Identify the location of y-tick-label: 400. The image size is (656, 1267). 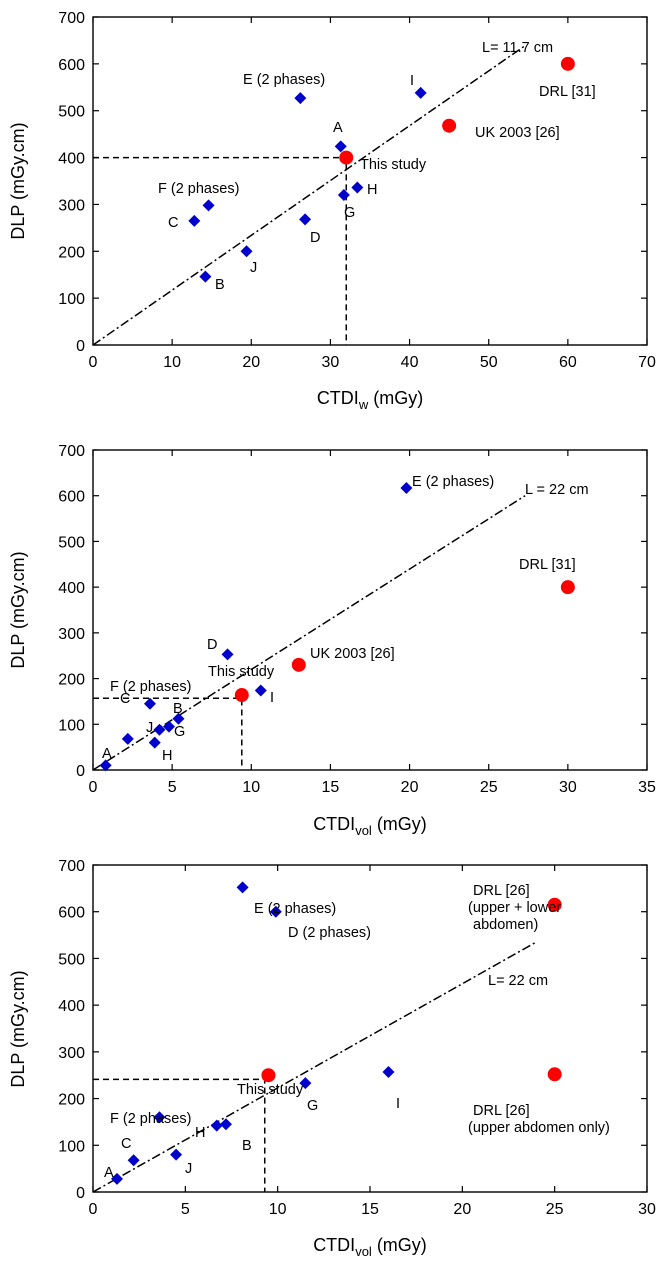
(71, 159).